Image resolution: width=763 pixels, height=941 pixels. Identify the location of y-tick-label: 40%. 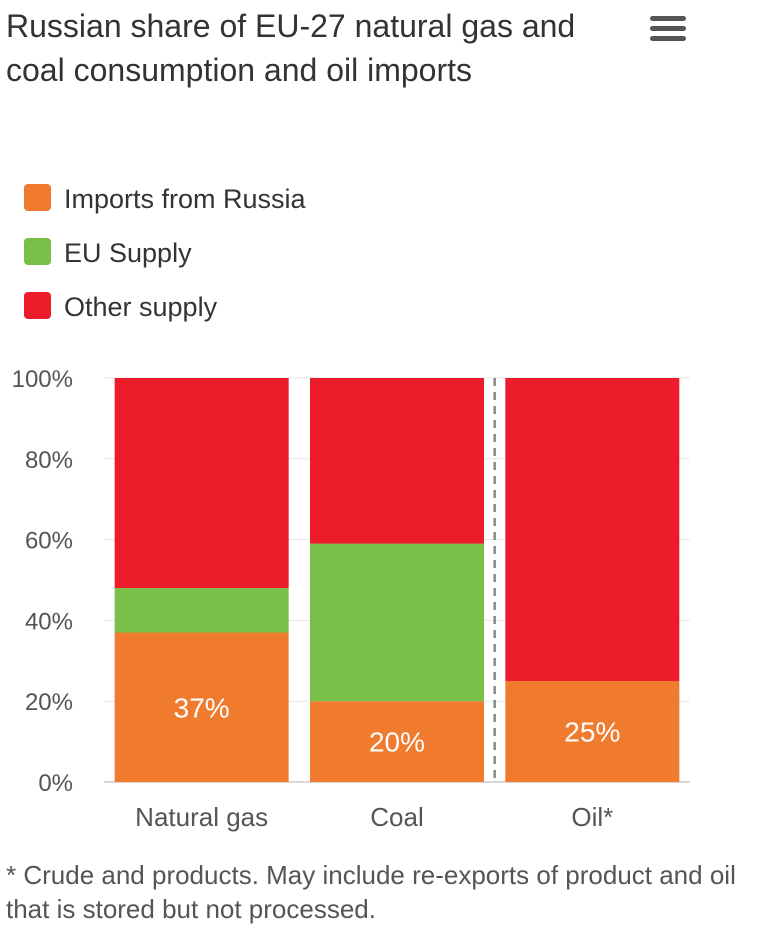
(49, 621).